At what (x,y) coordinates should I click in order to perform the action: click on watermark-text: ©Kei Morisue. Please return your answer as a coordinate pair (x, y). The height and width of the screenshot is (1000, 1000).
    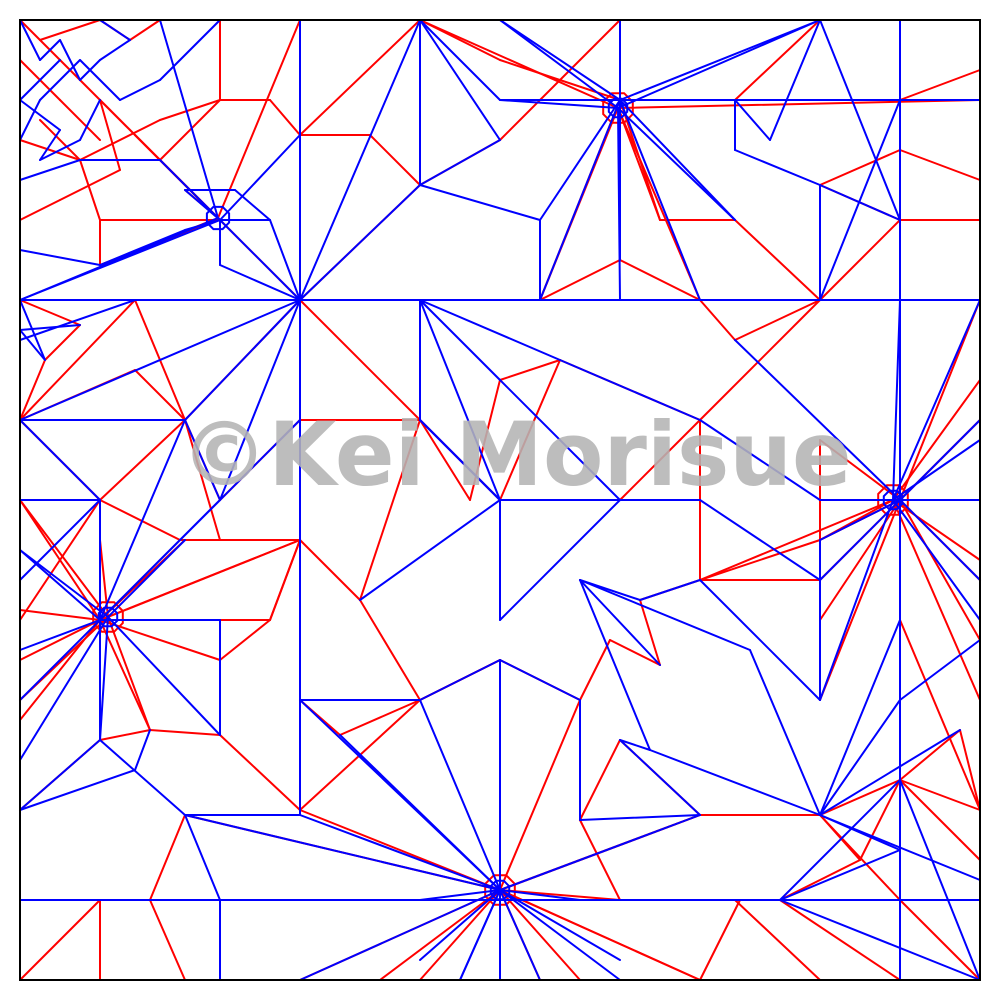
    Looking at the image, I should click on (515, 454).